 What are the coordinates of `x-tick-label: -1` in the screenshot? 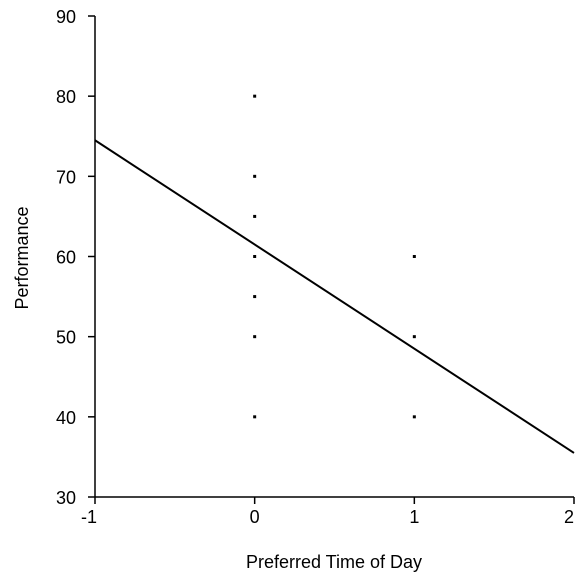 It's located at (89, 517).